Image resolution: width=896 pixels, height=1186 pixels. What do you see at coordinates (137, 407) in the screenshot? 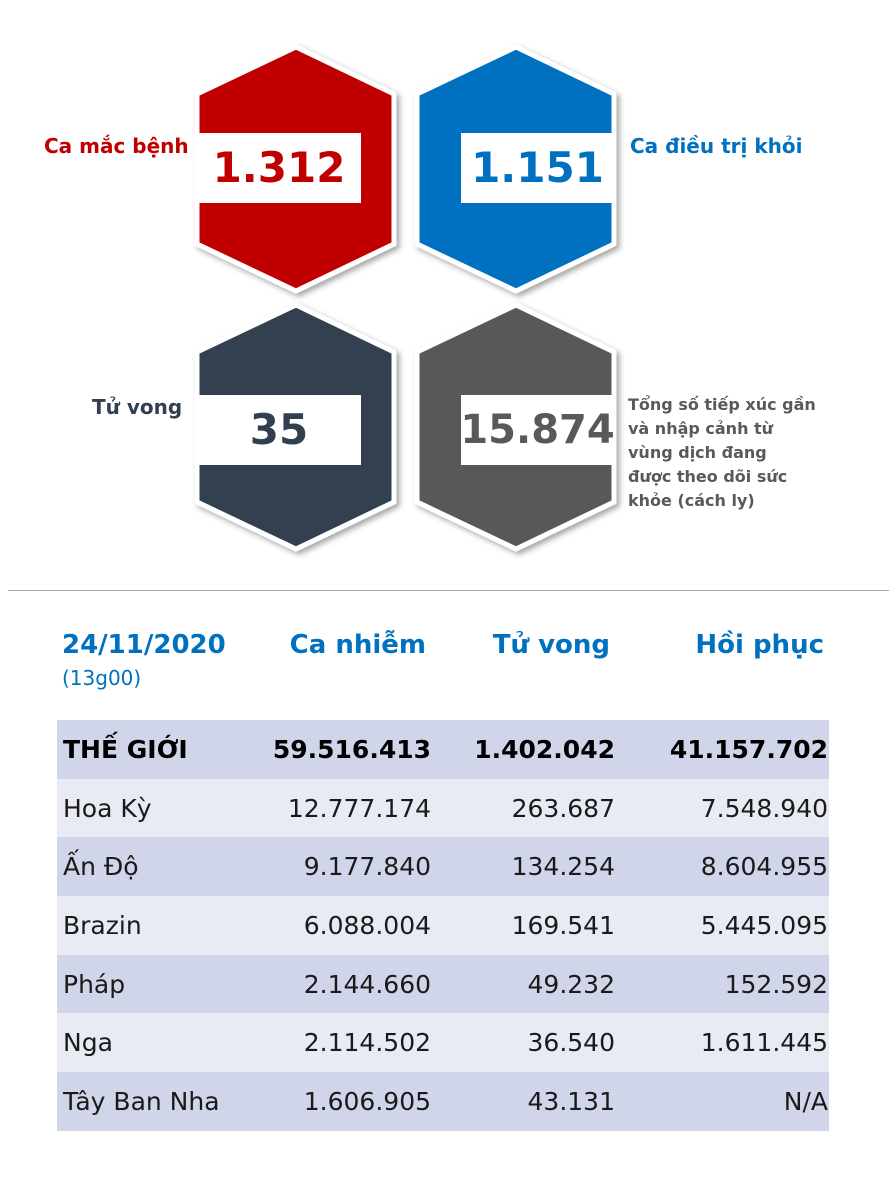
I see `deaths-label: Tử vong` at bounding box center [137, 407].